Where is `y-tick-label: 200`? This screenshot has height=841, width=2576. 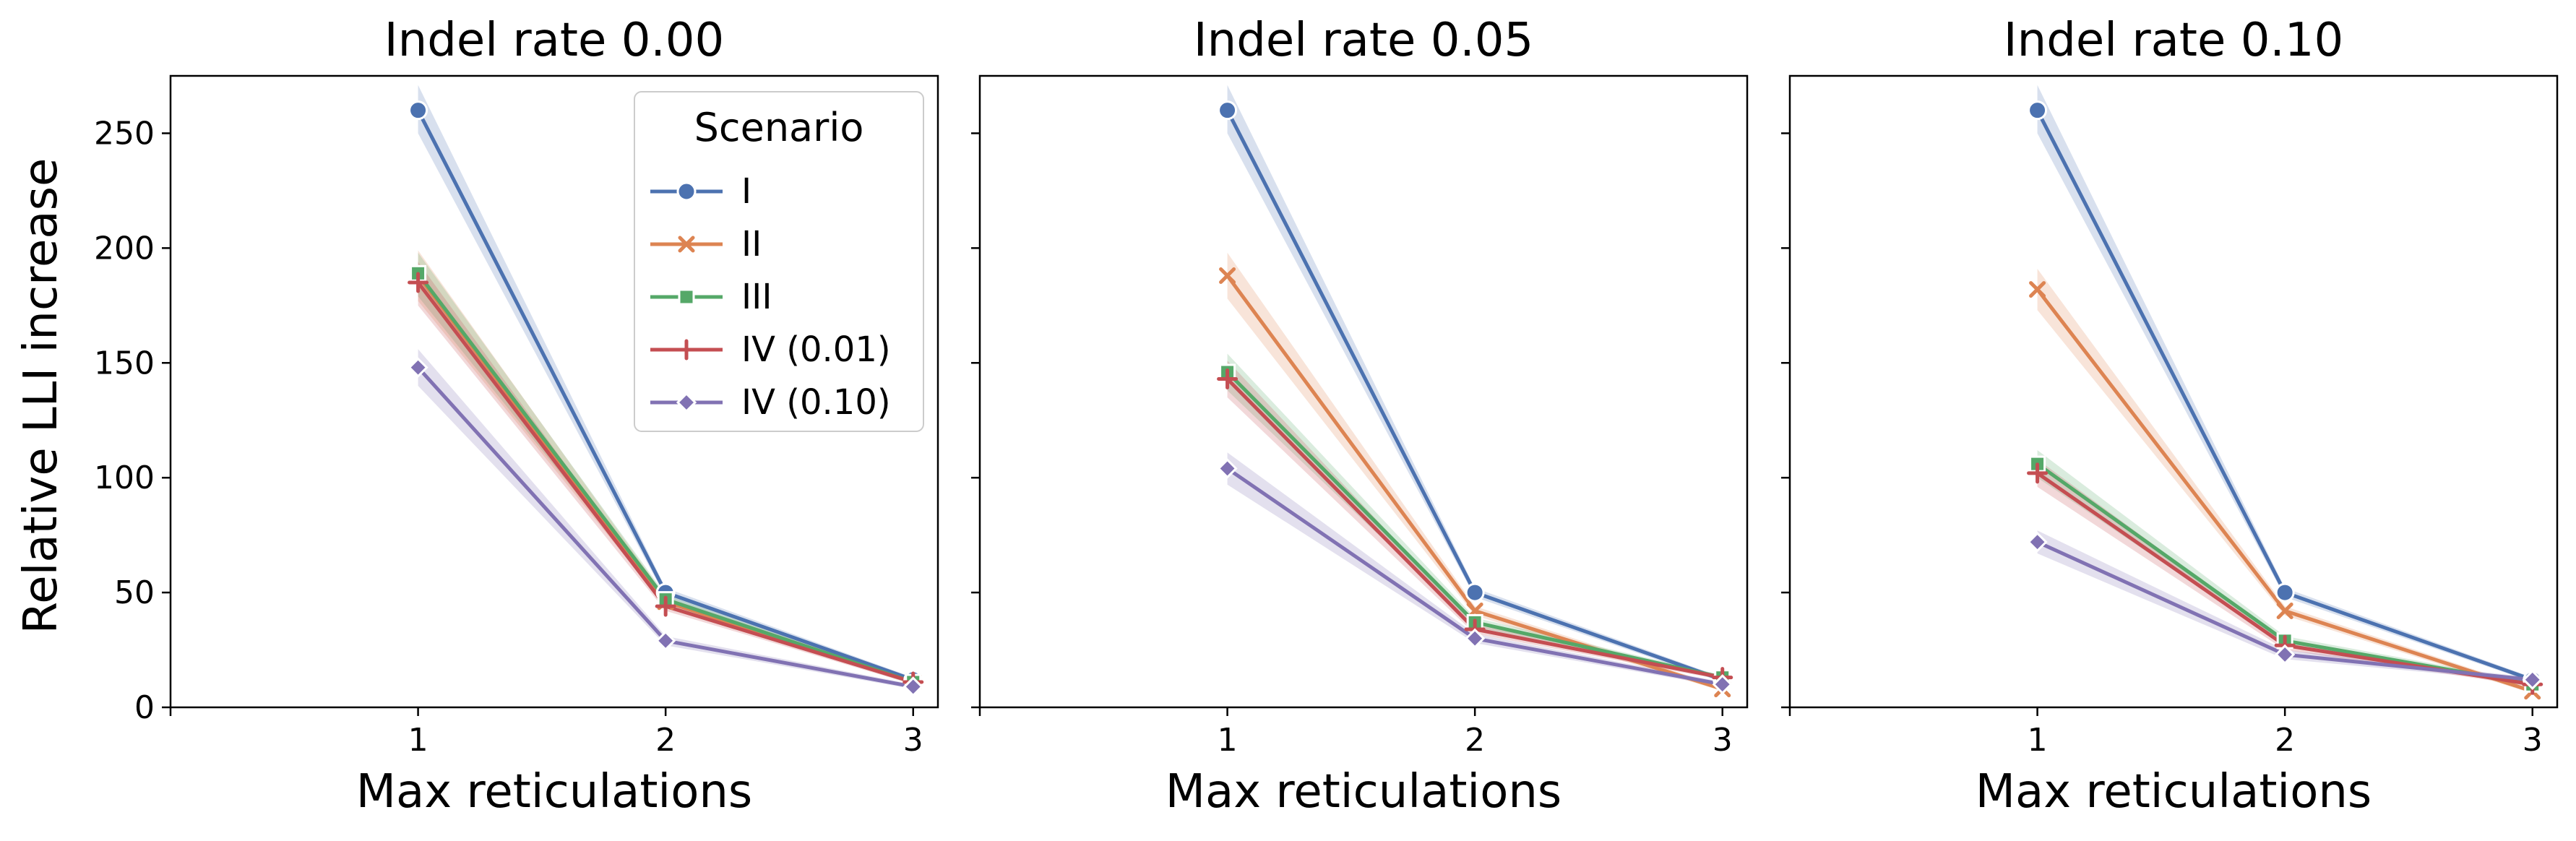 y-tick-label: 200 is located at coordinates (124, 248).